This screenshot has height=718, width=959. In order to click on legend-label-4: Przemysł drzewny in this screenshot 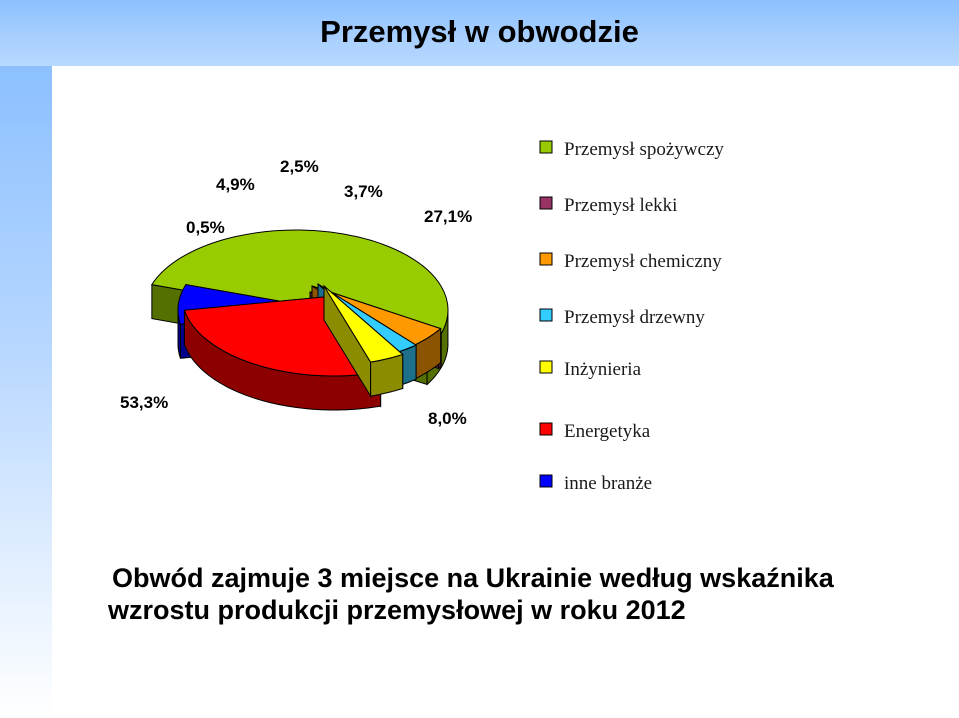, I will do `click(634, 317)`.